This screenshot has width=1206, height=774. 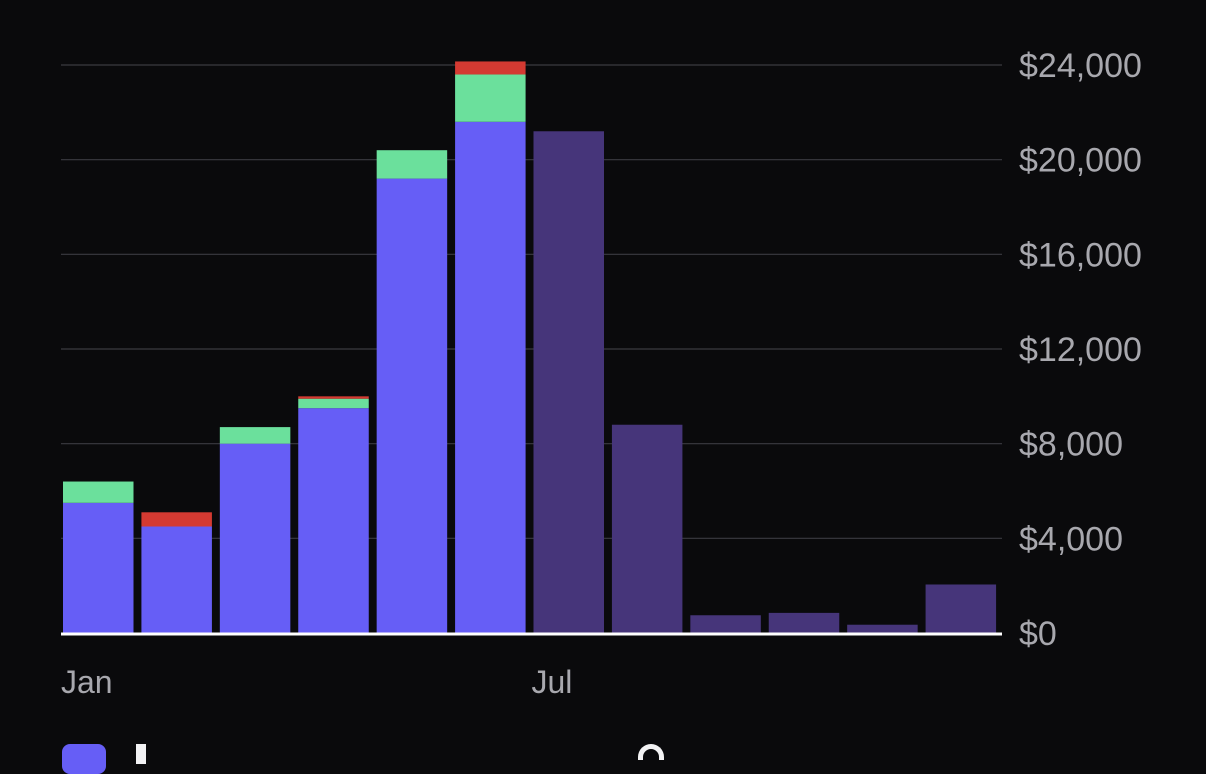 I want to click on y-tick-label: $16,000, so click(x=1080, y=255).